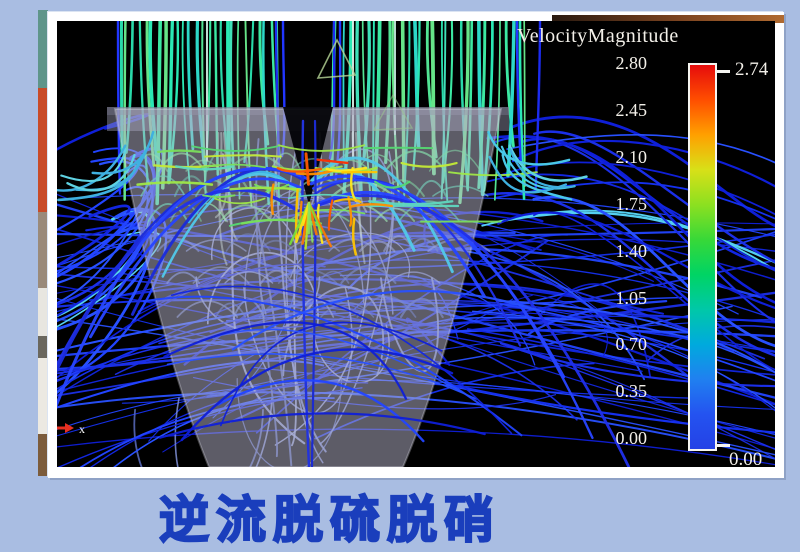 This screenshot has height=552, width=800. I want to click on colorbar-tick-label: 2.80, so click(631, 63).